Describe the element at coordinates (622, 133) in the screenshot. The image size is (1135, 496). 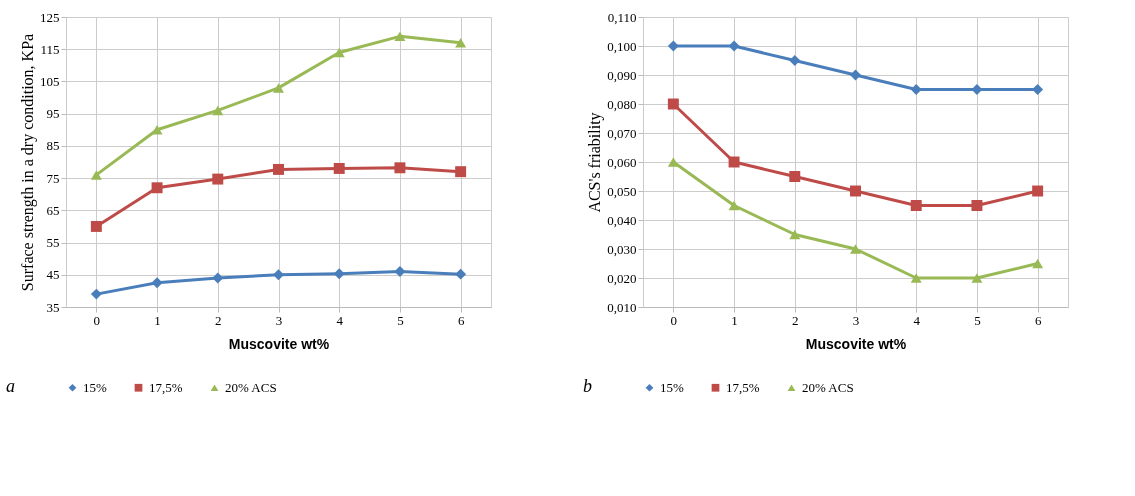
I see `y-tick-label: 0,070` at that location.